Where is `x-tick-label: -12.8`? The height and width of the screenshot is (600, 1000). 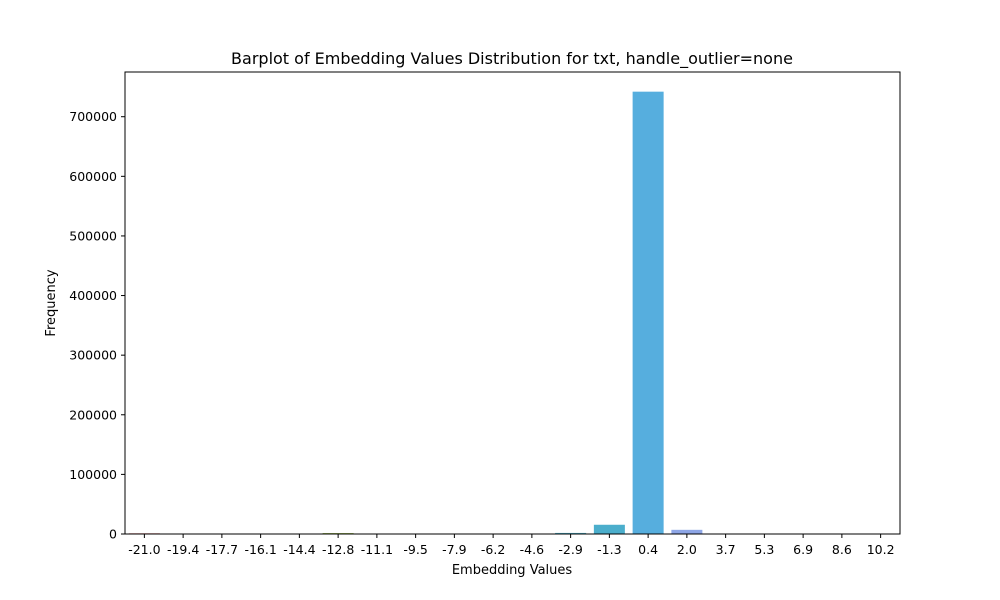
x-tick-label: -12.8 is located at coordinates (338, 549).